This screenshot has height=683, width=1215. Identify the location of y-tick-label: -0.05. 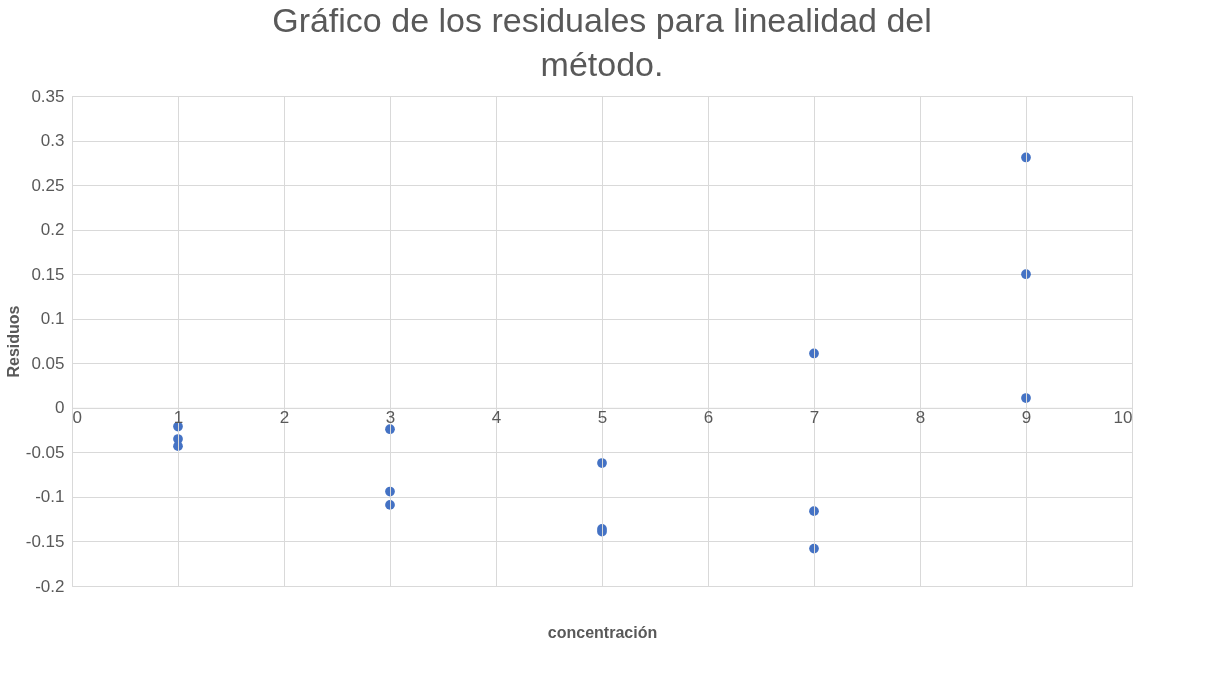
(45, 452).